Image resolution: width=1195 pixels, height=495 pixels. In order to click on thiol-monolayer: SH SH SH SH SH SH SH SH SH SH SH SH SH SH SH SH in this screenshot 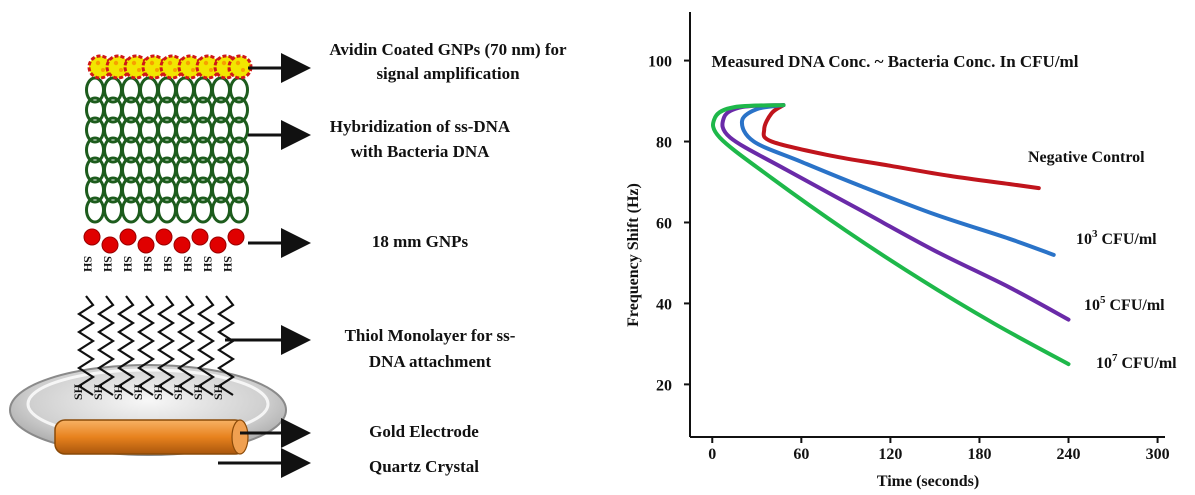, I will do `click(153, 328)`.